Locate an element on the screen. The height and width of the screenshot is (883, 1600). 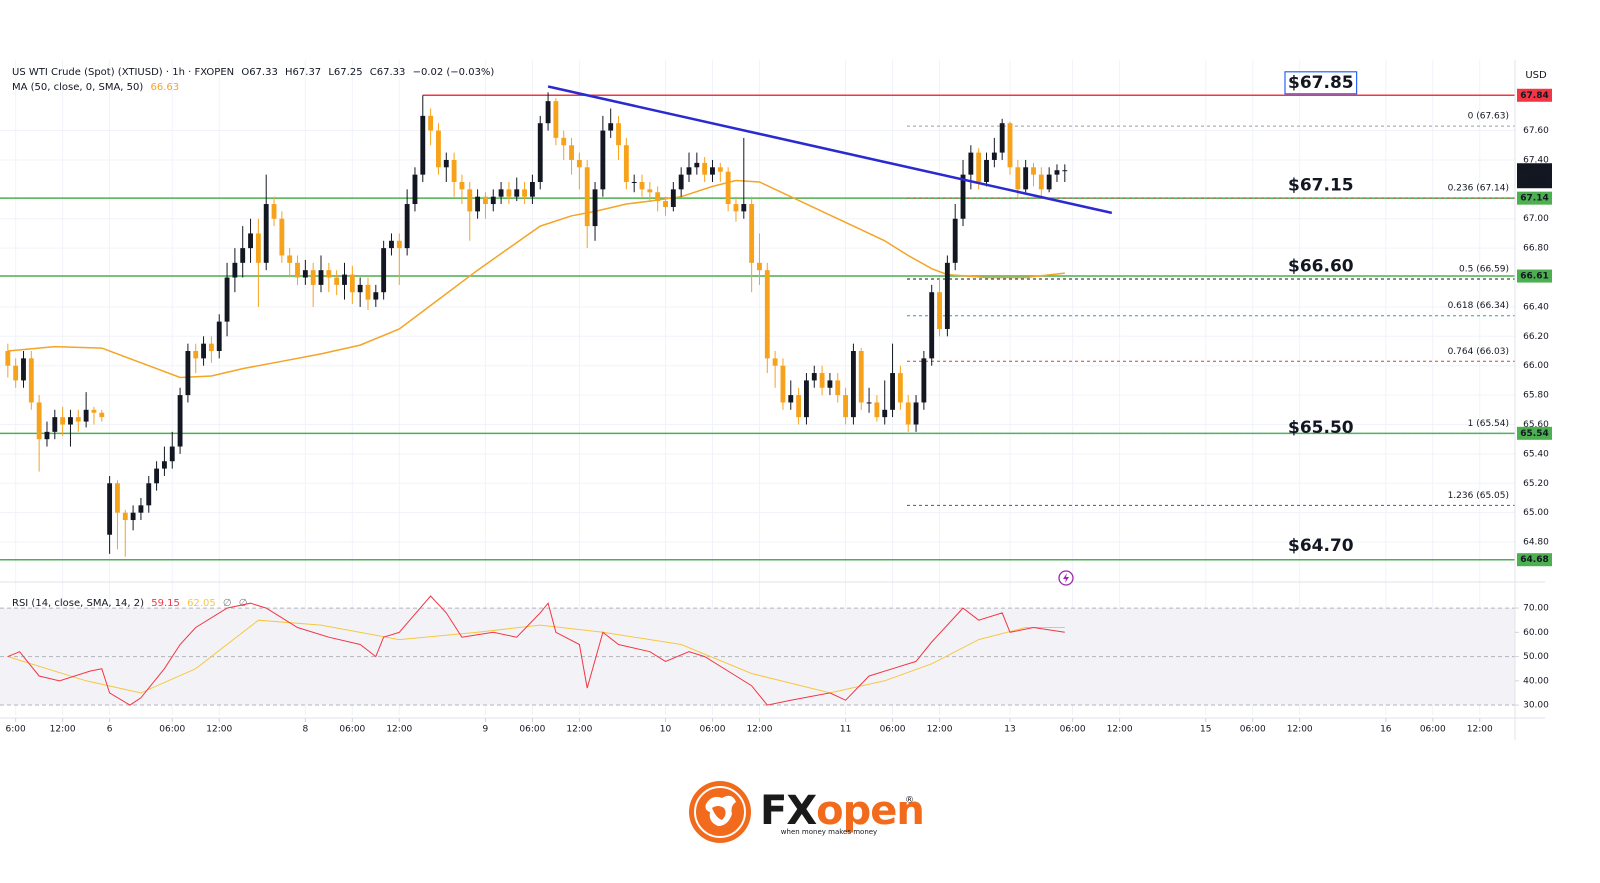
level-label: $65.50 is located at coordinates (1321, 428).